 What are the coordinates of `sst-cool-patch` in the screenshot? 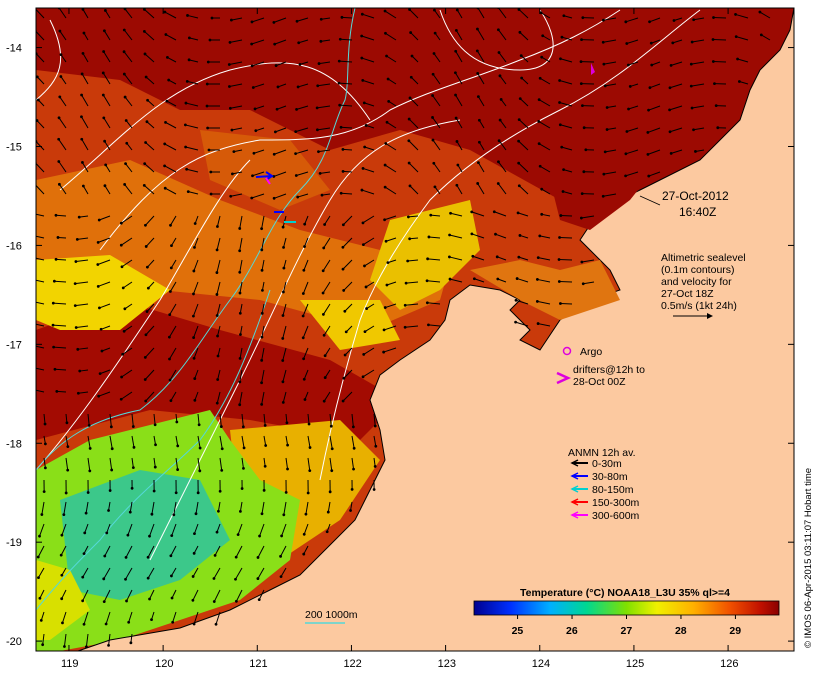 It's located at (103, 292).